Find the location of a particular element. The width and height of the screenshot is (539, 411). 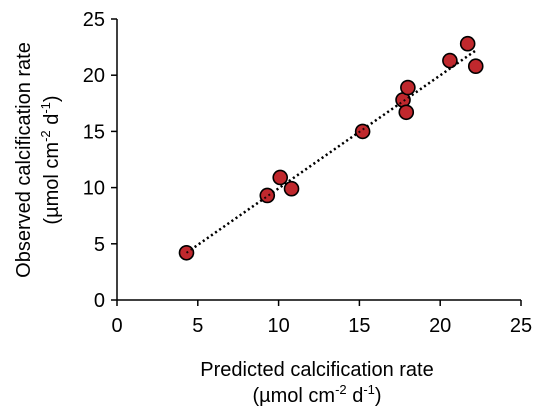

y-axis-units: (µmol cm-2 d-1) is located at coordinates (50, 159).